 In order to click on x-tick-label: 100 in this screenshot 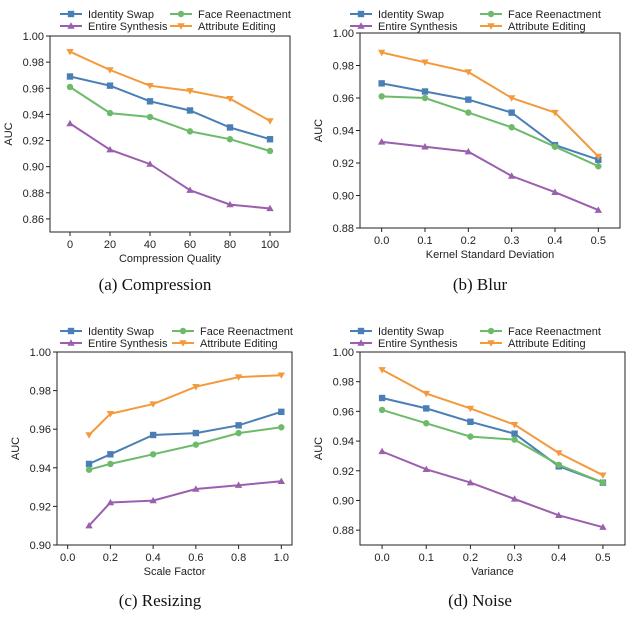, I will do `click(270, 245)`.